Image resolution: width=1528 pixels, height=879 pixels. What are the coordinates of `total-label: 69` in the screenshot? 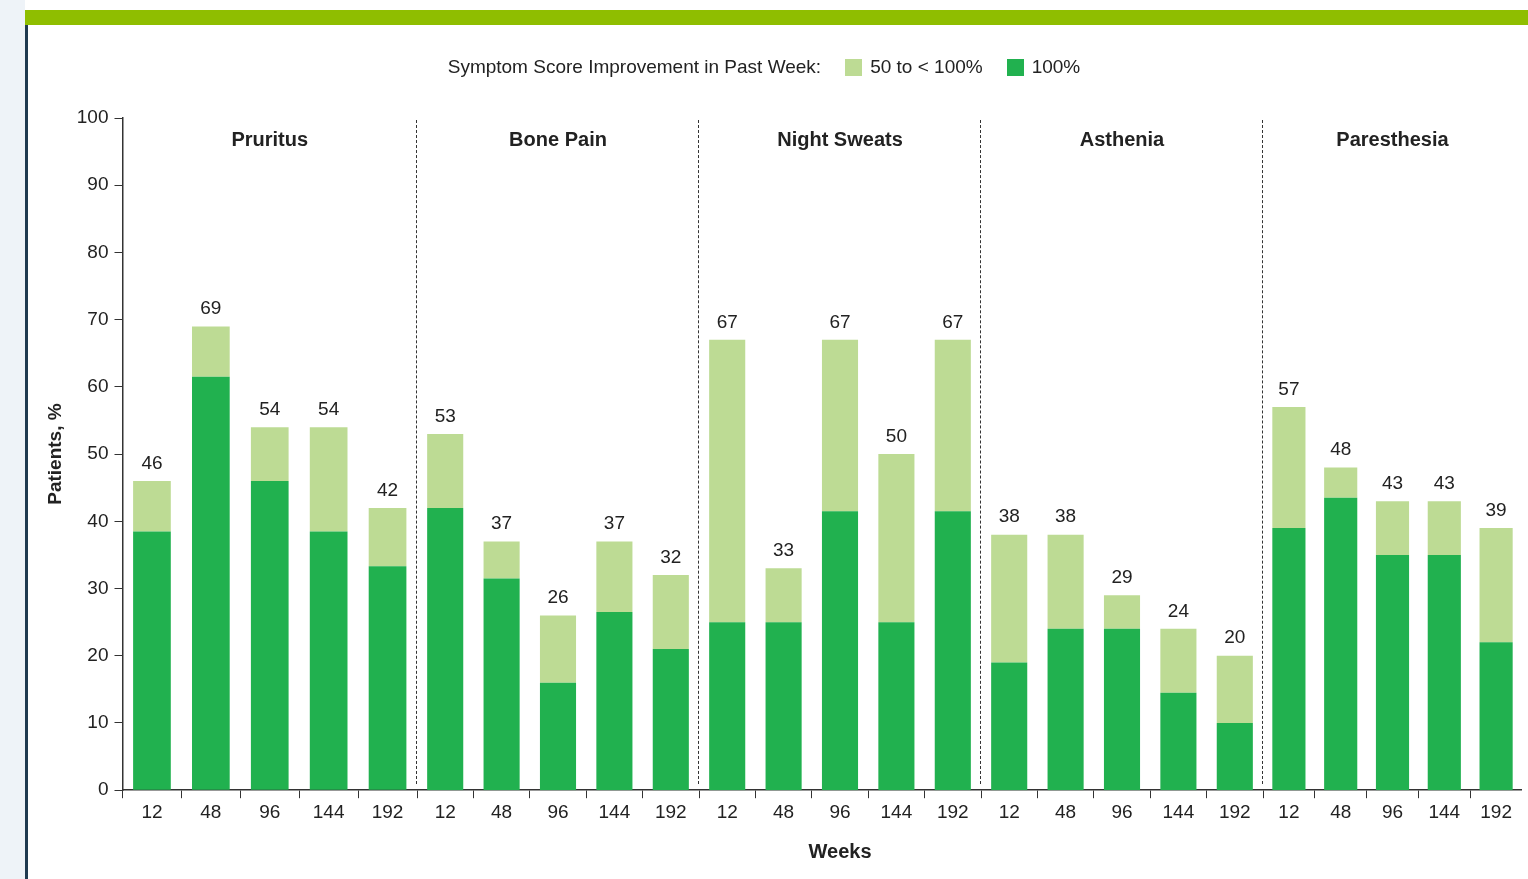 It's located at (211, 308).